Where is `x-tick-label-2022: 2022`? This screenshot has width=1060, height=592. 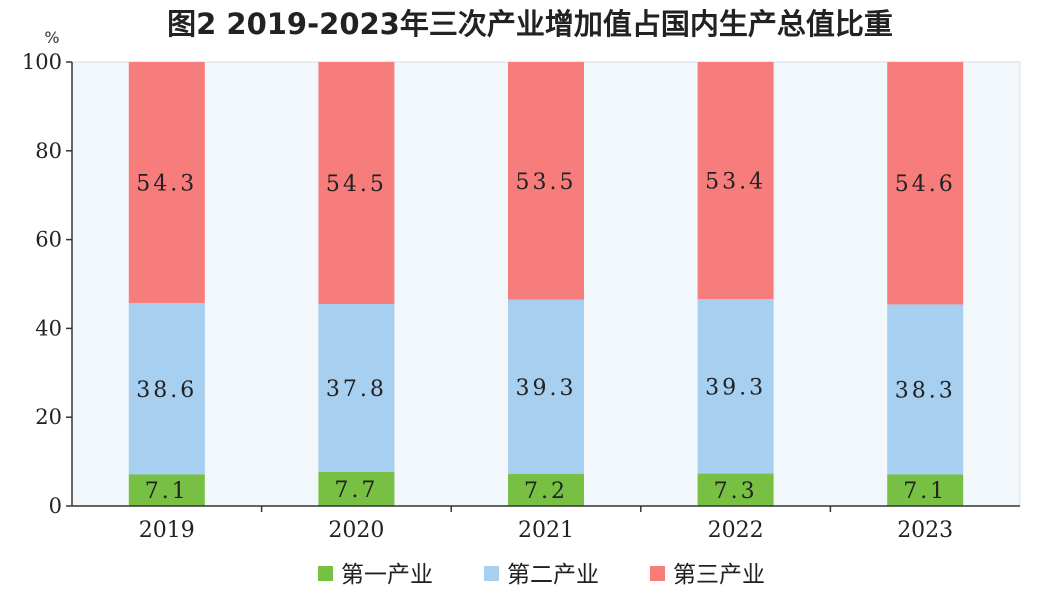
x-tick-label-2022: 2022 is located at coordinates (736, 530).